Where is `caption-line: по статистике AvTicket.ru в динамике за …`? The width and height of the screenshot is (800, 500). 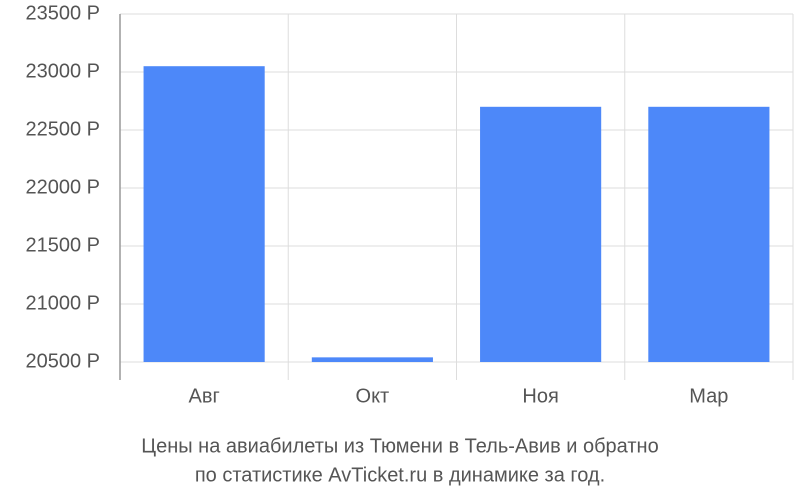
caption-line: по статистике AvTicket.ru в динамике за … is located at coordinates (400, 475).